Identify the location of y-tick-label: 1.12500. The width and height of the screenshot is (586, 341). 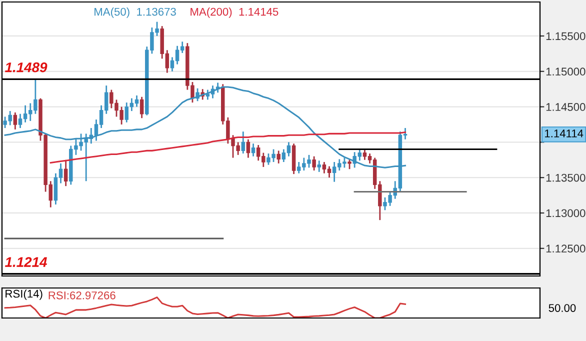
(566, 248).